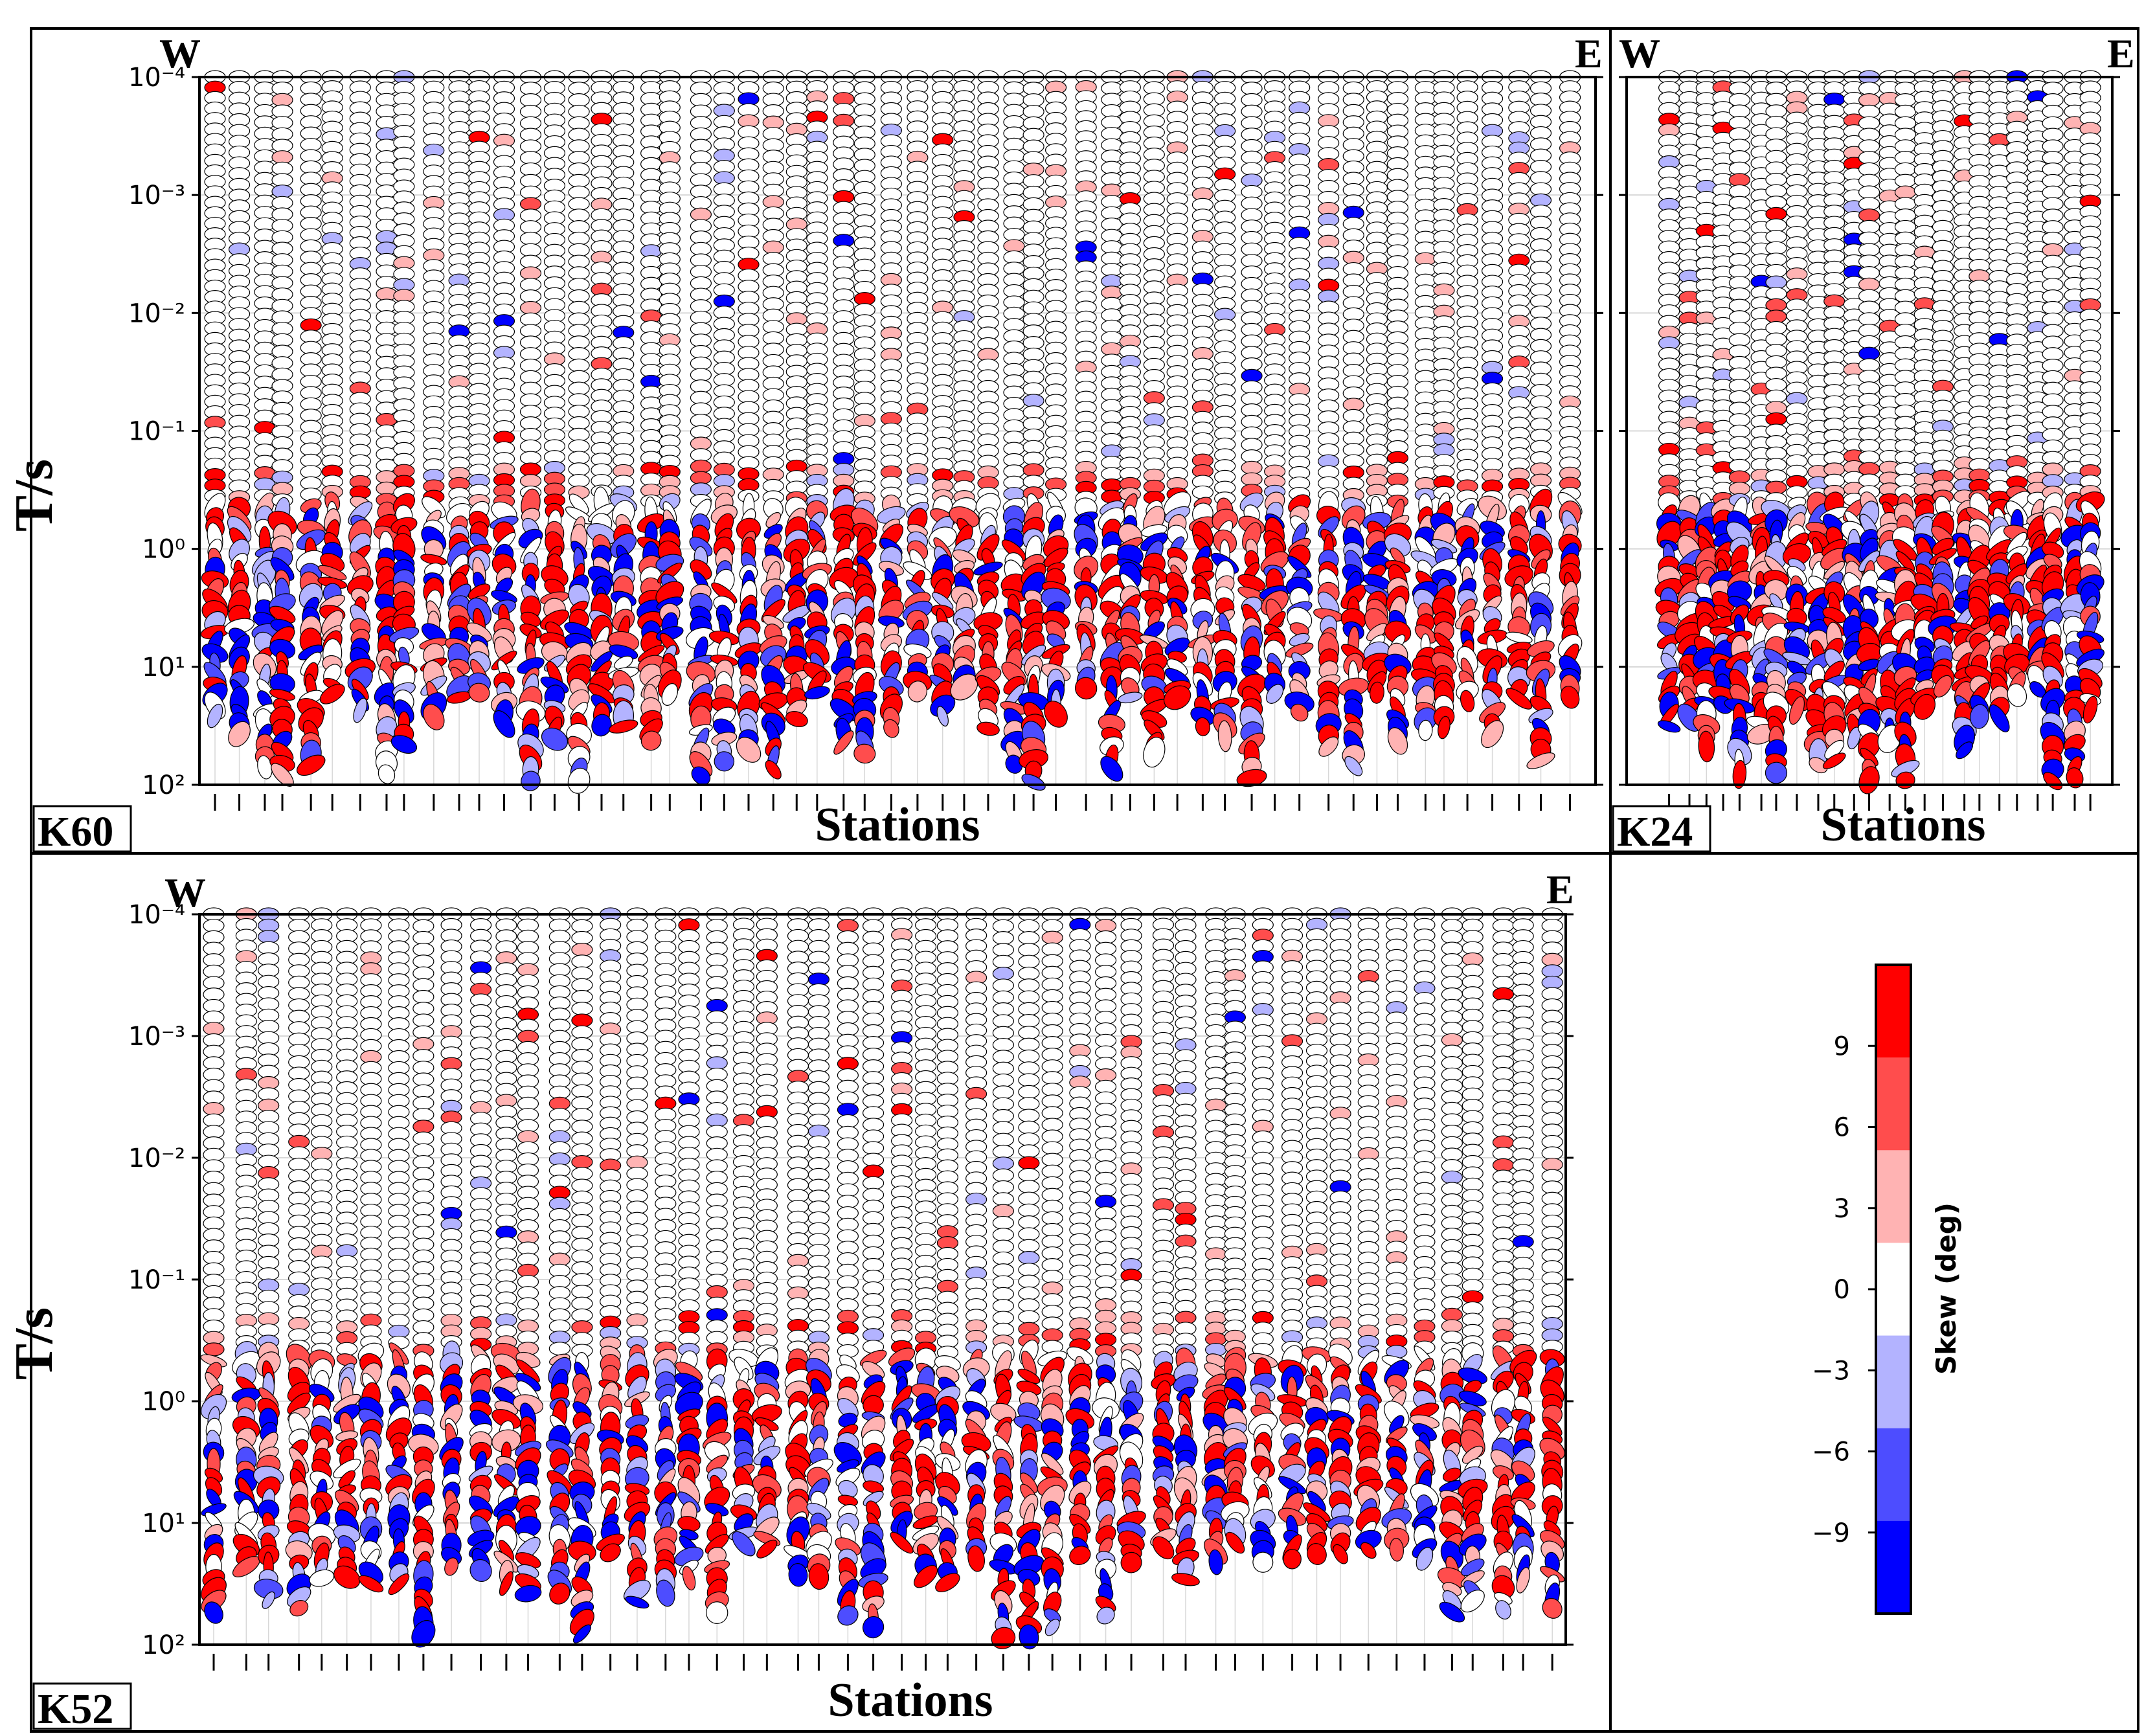  I want to click on k60-x-axis-label: Stations, so click(898, 824).